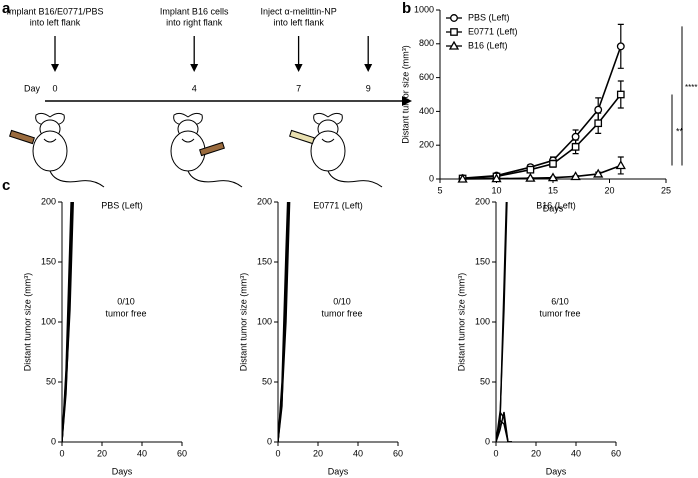 Image resolution: width=698 pixels, height=478 pixels. Describe the element at coordinates (32, 88) in the screenshot. I see `timeline-axis-label: Day` at that location.